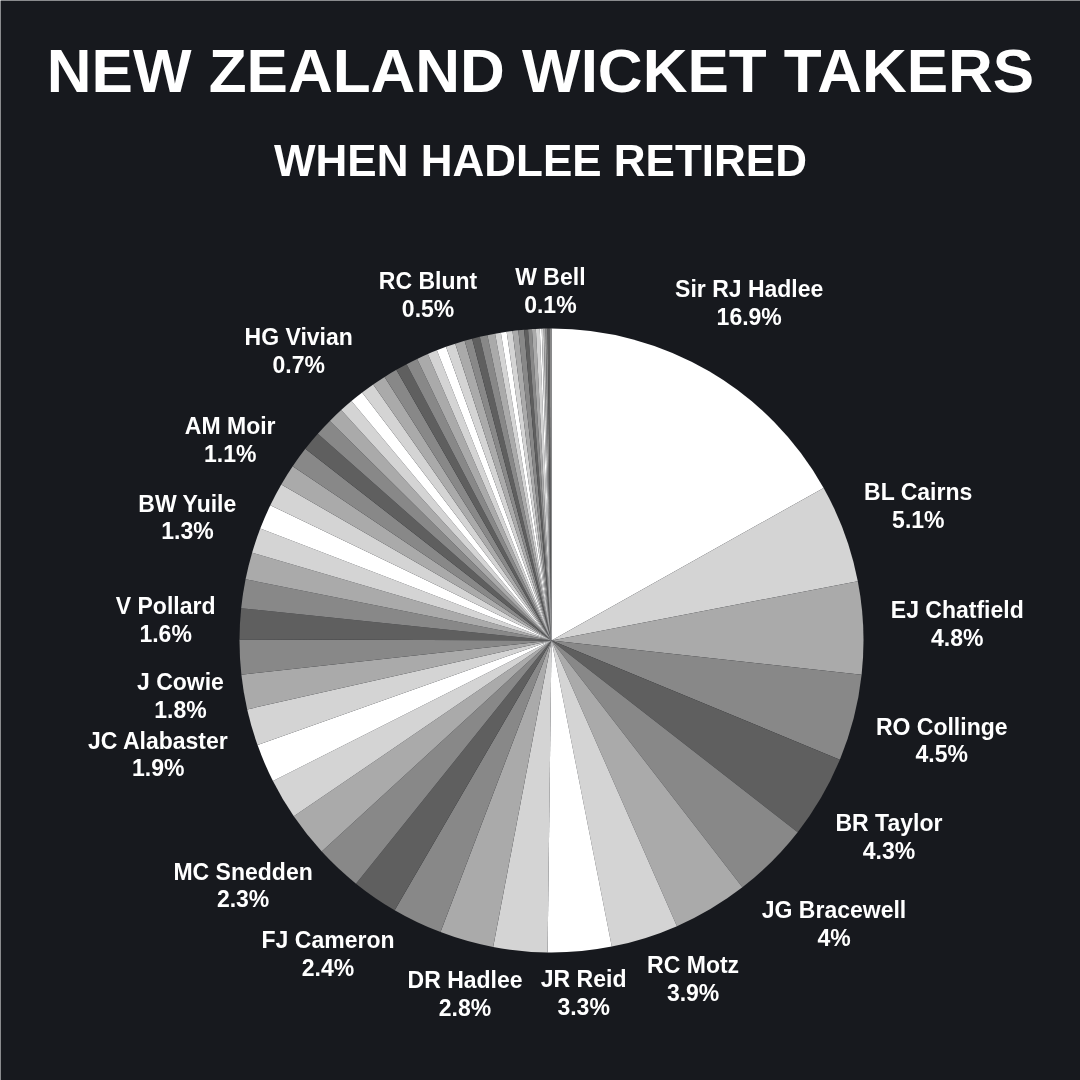 The width and height of the screenshot is (1080, 1080). Describe the element at coordinates (243, 871) in the screenshot. I see `slice-label: MC Snedden` at that location.